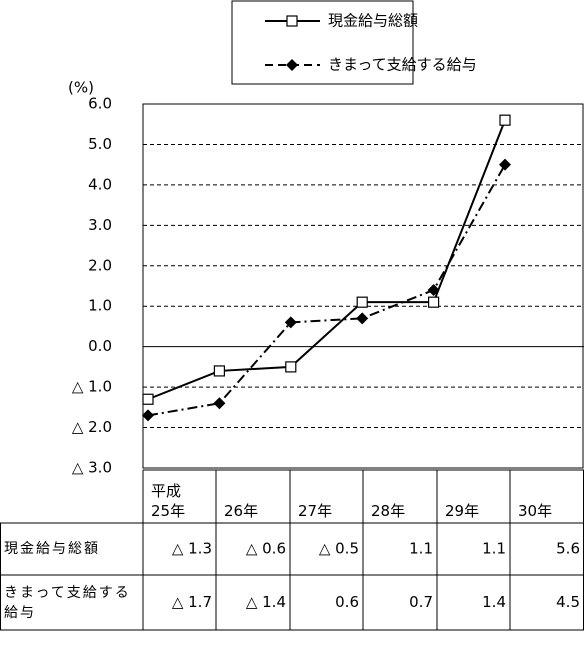 This screenshot has height=657, width=584. Describe the element at coordinates (100, 104) in the screenshot. I see `y-tick-label: 6.0` at that location.